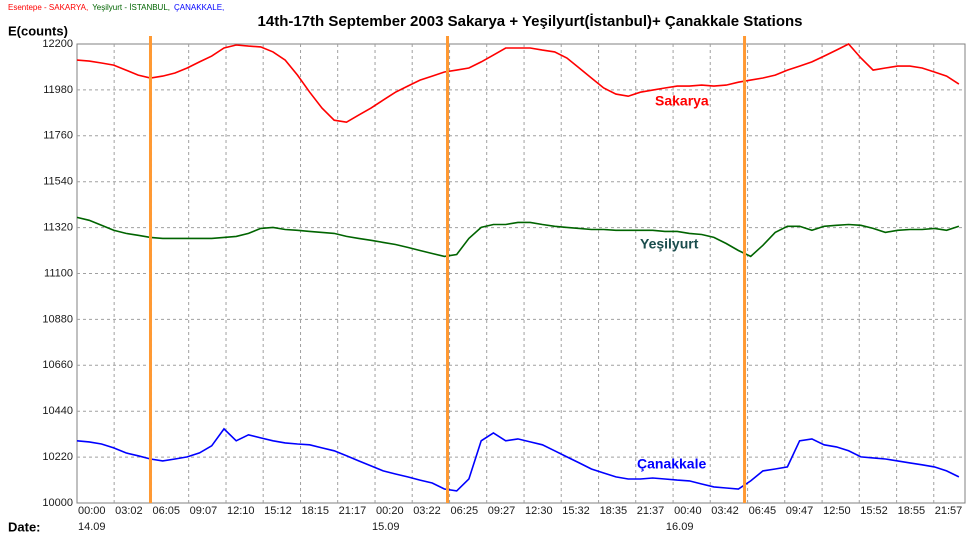 This screenshot has width=966, height=539. Describe the element at coordinates (131, 7) in the screenshot. I see `header-note: Yeşilyurt - İSTANBUL,` at that location.